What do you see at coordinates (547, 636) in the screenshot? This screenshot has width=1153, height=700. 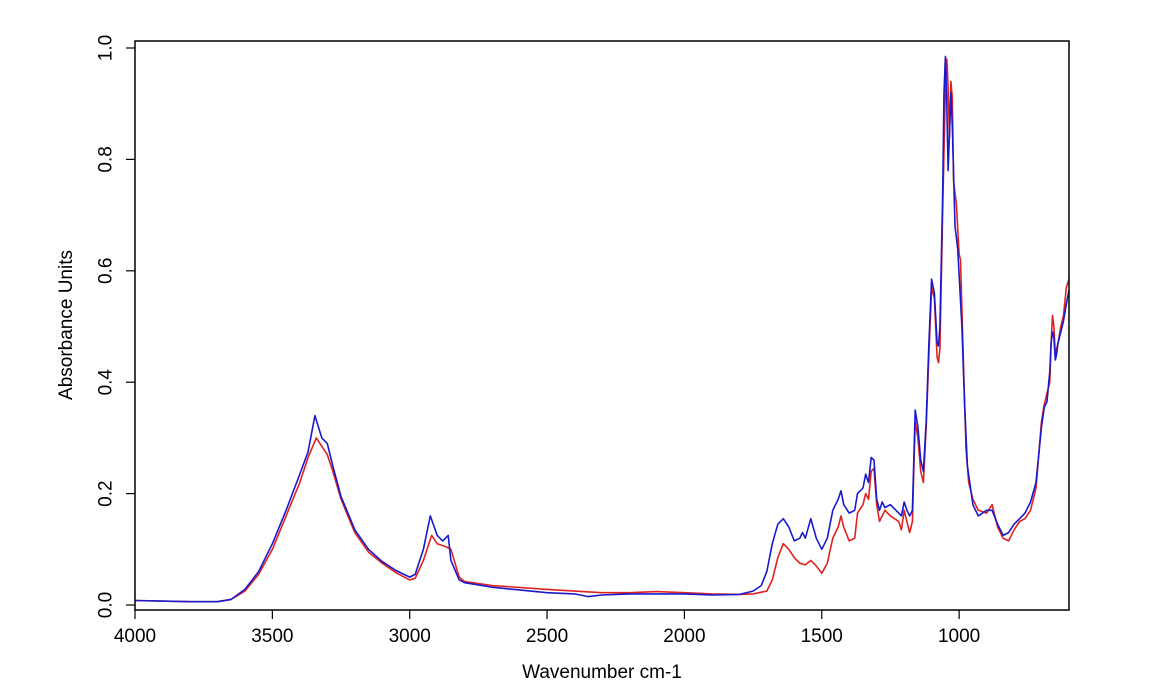 I see `x-tick-label: 2500` at bounding box center [547, 636].